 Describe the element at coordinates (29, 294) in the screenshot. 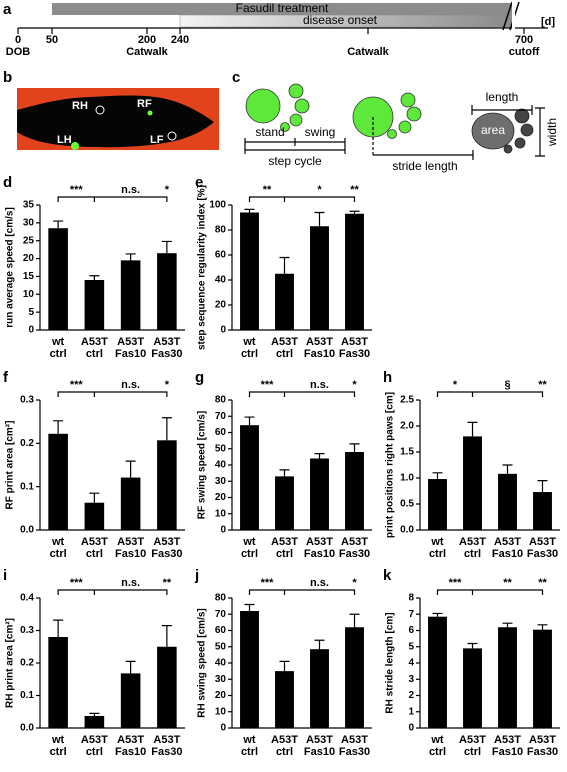

I see `y-tick-label: 10` at that location.